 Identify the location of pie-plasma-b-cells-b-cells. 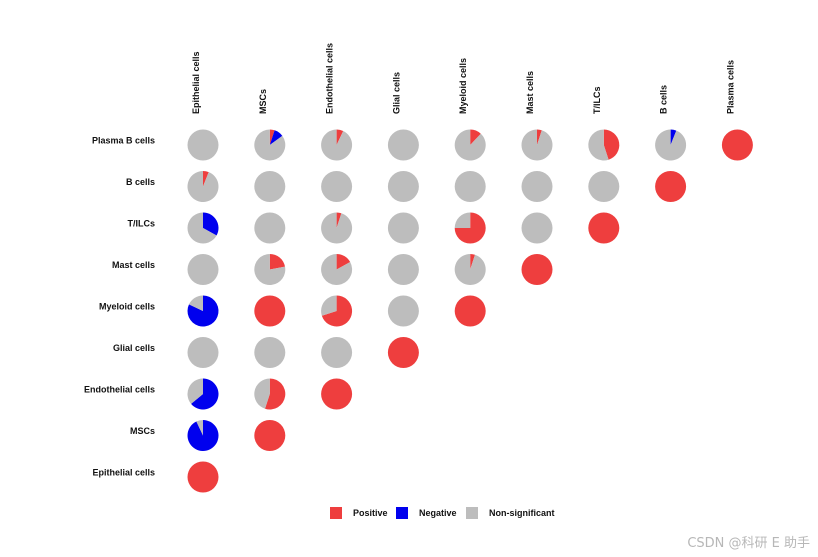
(671, 145).